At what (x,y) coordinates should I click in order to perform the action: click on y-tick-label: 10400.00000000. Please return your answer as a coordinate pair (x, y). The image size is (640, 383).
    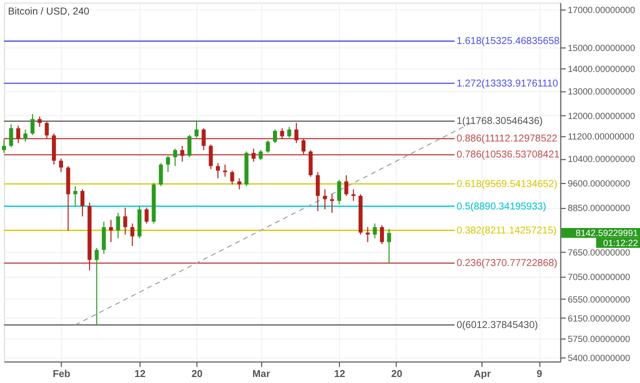
    Looking at the image, I should click on (602, 159).